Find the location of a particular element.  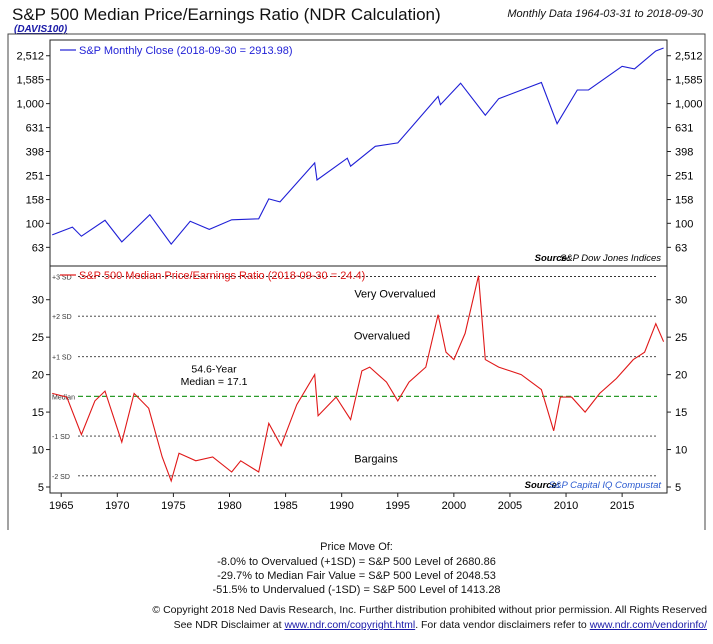

disclaimer-mid: . For data vendor disclaimers refer to is located at coordinates (502, 625).